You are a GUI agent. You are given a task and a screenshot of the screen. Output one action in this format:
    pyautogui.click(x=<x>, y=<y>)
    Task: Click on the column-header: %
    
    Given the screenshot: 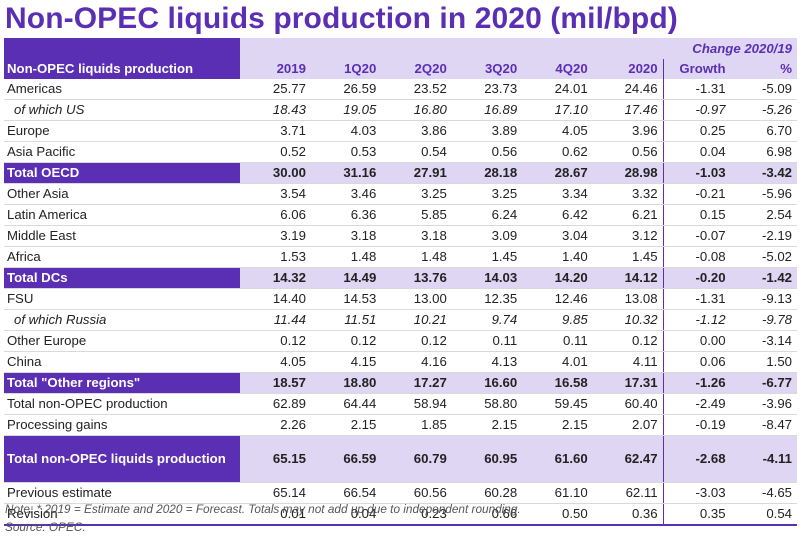 What is the action you would take?
    pyautogui.click(x=763, y=69)
    